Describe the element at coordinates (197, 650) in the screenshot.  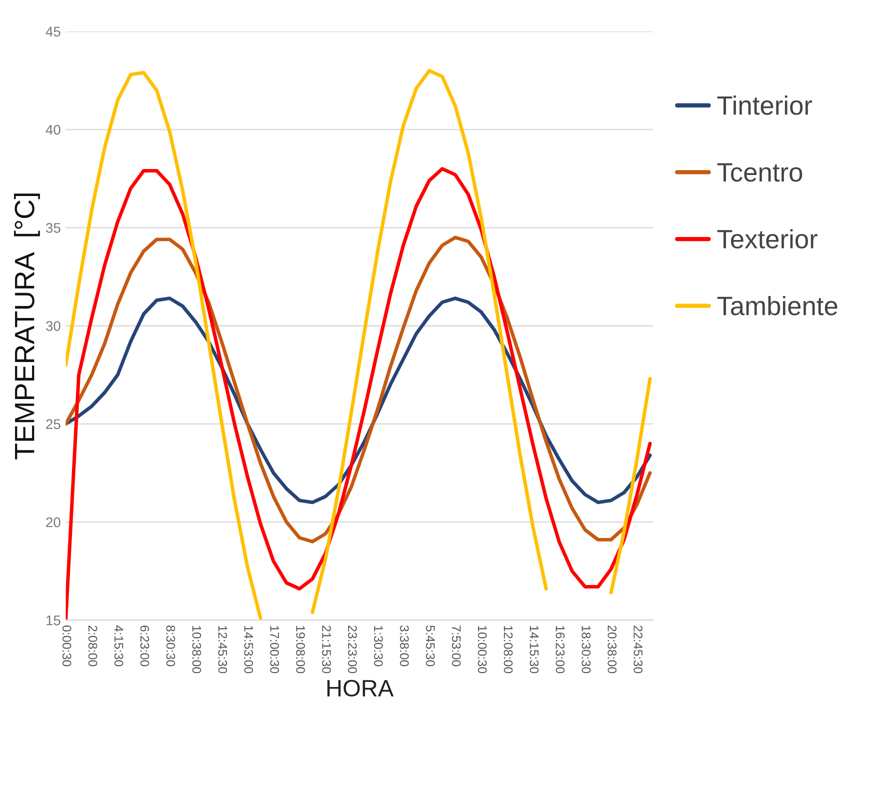
I see `x-tick-label: 10:38:00` at that location.